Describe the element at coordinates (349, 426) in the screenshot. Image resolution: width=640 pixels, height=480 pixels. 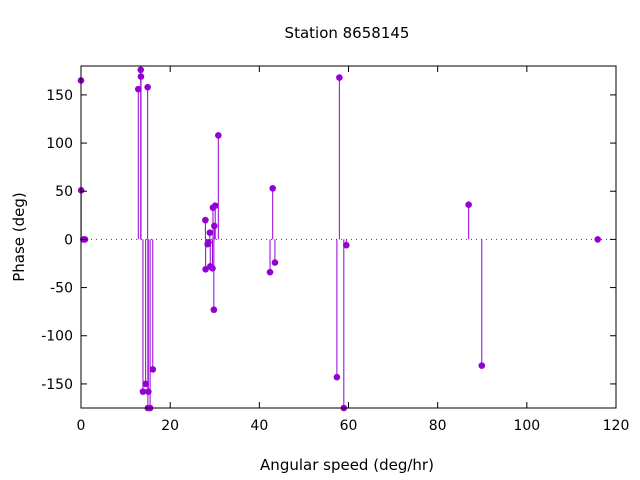
I see `x-tick-label: 60` at that location.